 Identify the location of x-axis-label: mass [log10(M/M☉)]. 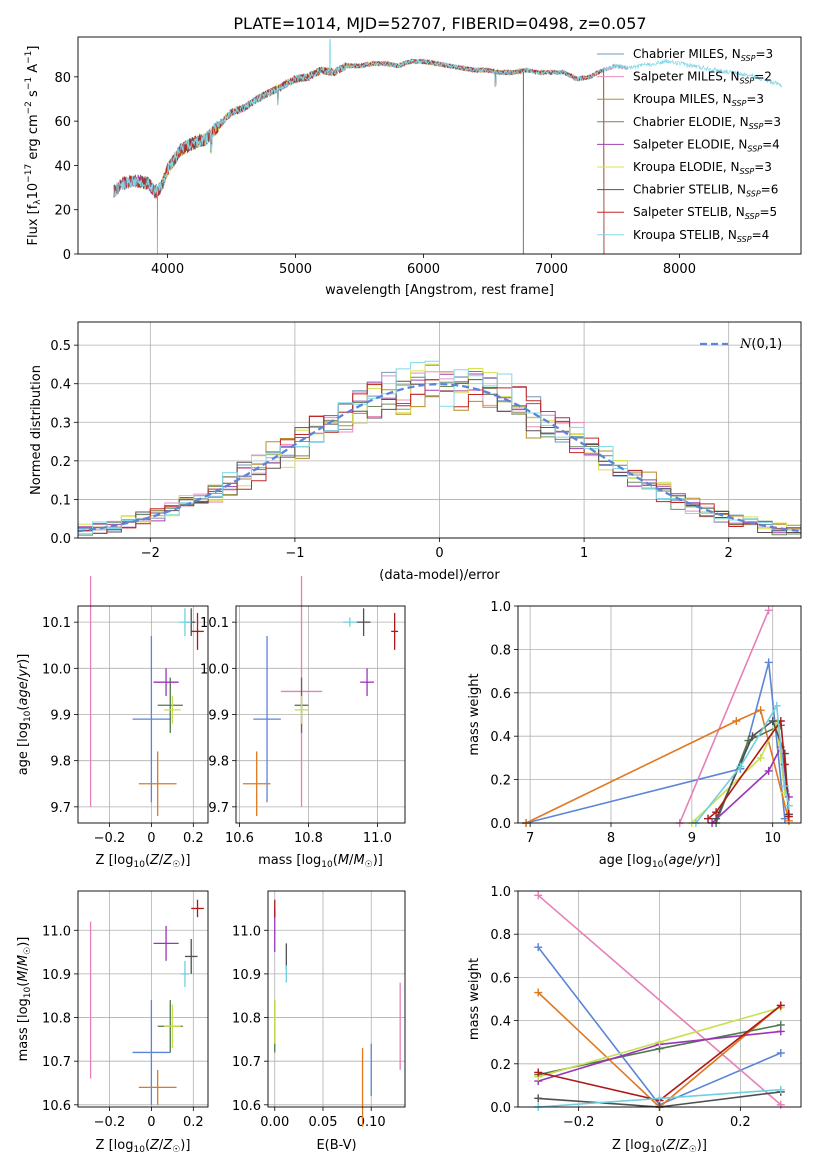
(320, 861).